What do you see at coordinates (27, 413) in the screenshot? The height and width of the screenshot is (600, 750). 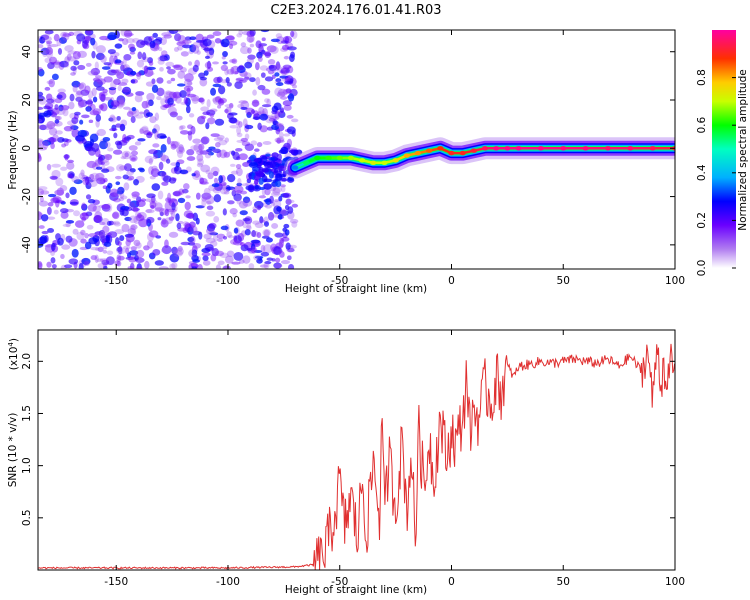 I see `y-tick-label: 1.5` at bounding box center [27, 413].